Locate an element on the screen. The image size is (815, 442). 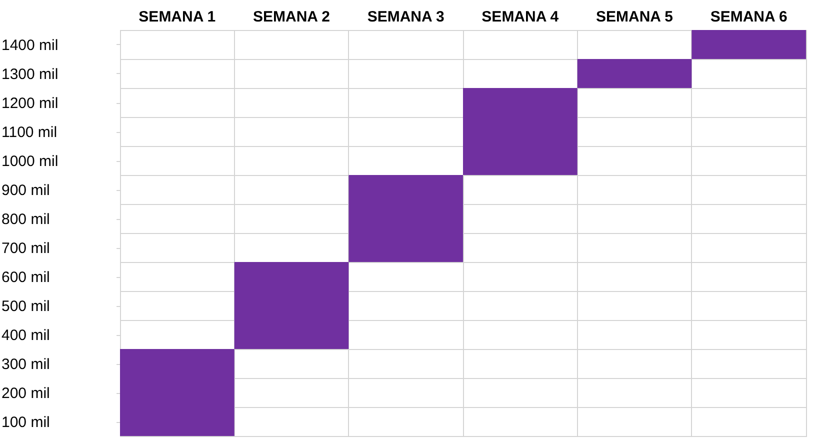
y-tick-label: 200 mil is located at coordinates (26, 393).